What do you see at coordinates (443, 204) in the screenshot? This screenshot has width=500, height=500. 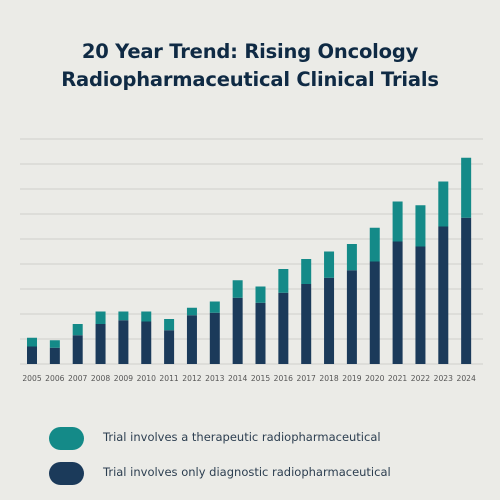 I see `bar-therapeutic-2023` at bounding box center [443, 204].